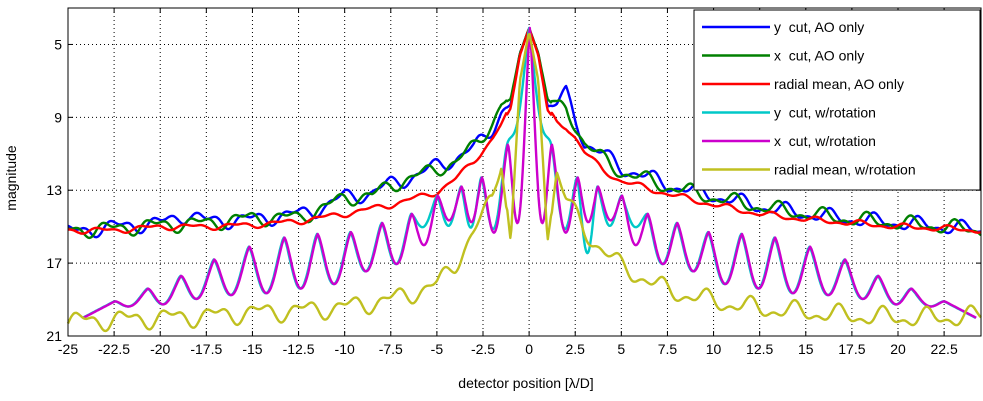 The height and width of the screenshot is (401, 983). I want to click on x-tick-label: 5, so click(621, 349).